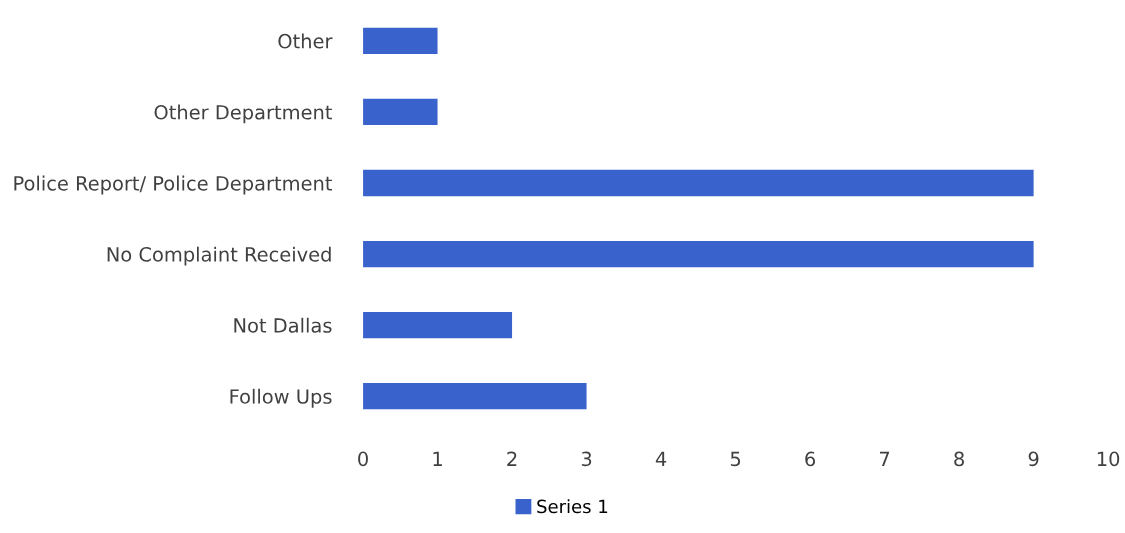 This screenshot has width=1125, height=533. Describe the element at coordinates (283, 325) in the screenshot. I see `y-tick-label: Not Dallas` at that location.